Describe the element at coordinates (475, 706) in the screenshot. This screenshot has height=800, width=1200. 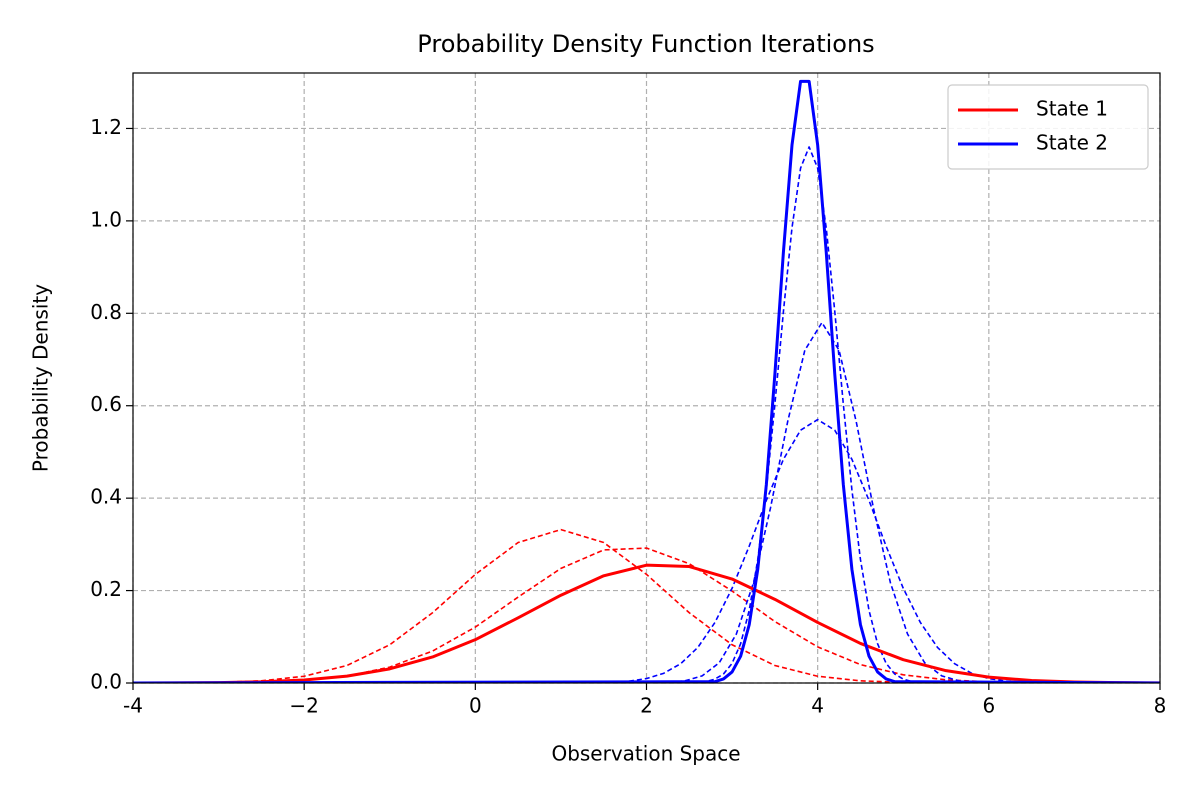
I see `x-tick-label: 0` at that location.